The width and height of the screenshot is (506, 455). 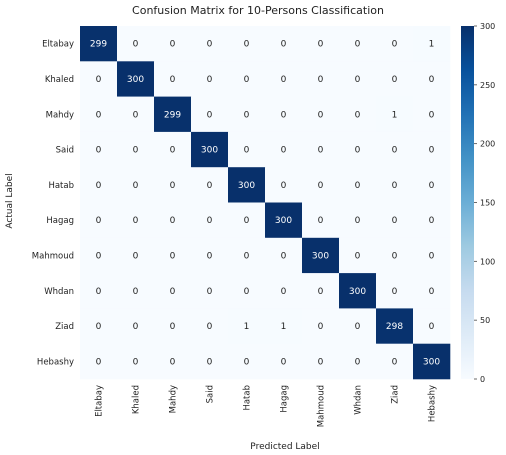 I want to click on cell-value-label: 299, so click(x=172, y=115).